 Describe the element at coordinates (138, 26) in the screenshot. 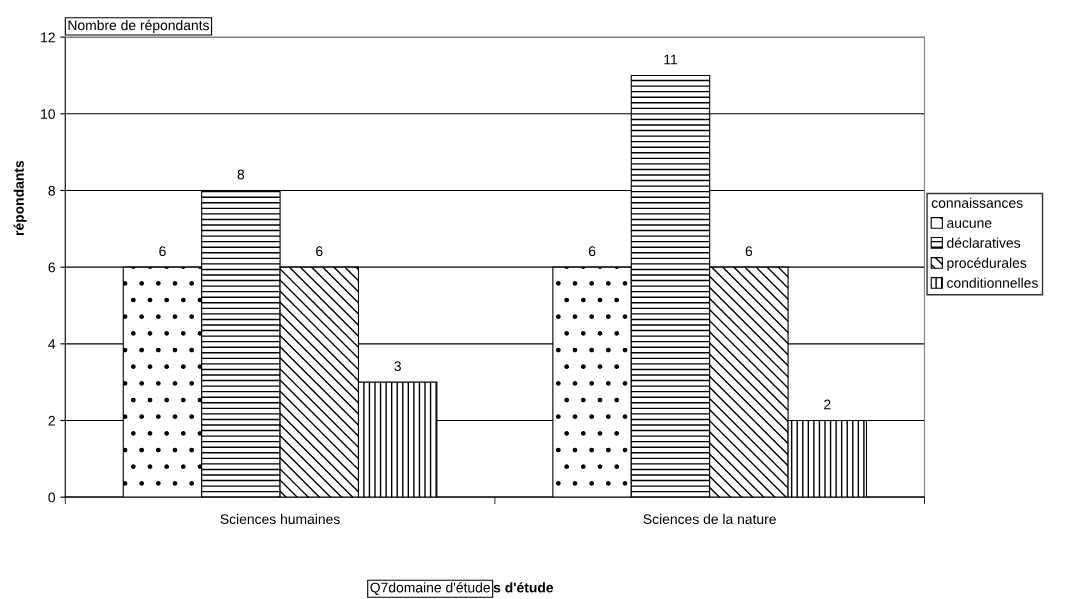

I see `text: Nombre de répondants` at that location.